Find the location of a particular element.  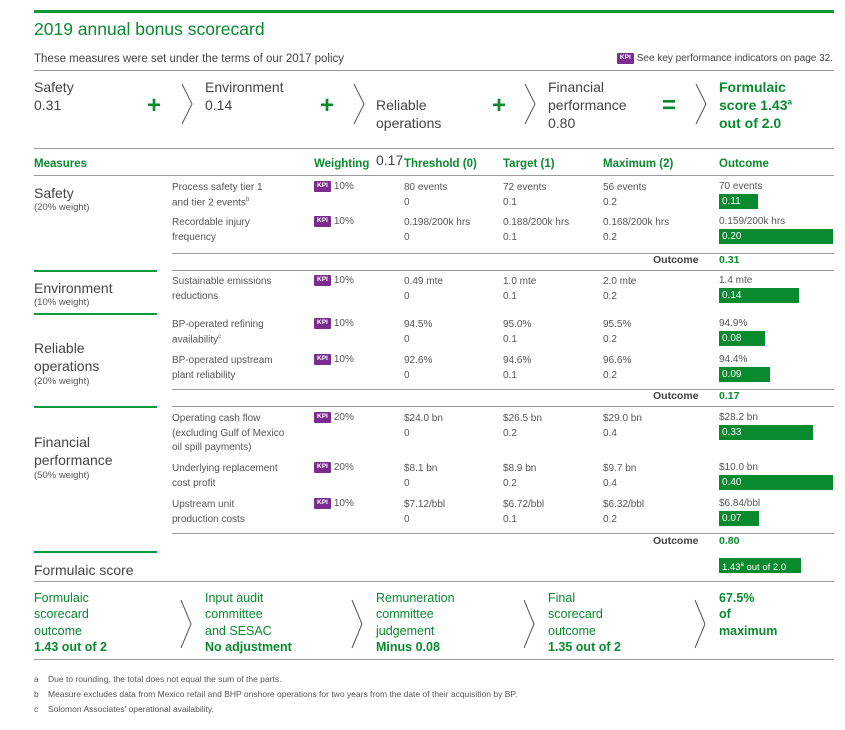

maximum-value: 56 events is located at coordinates (625, 187).